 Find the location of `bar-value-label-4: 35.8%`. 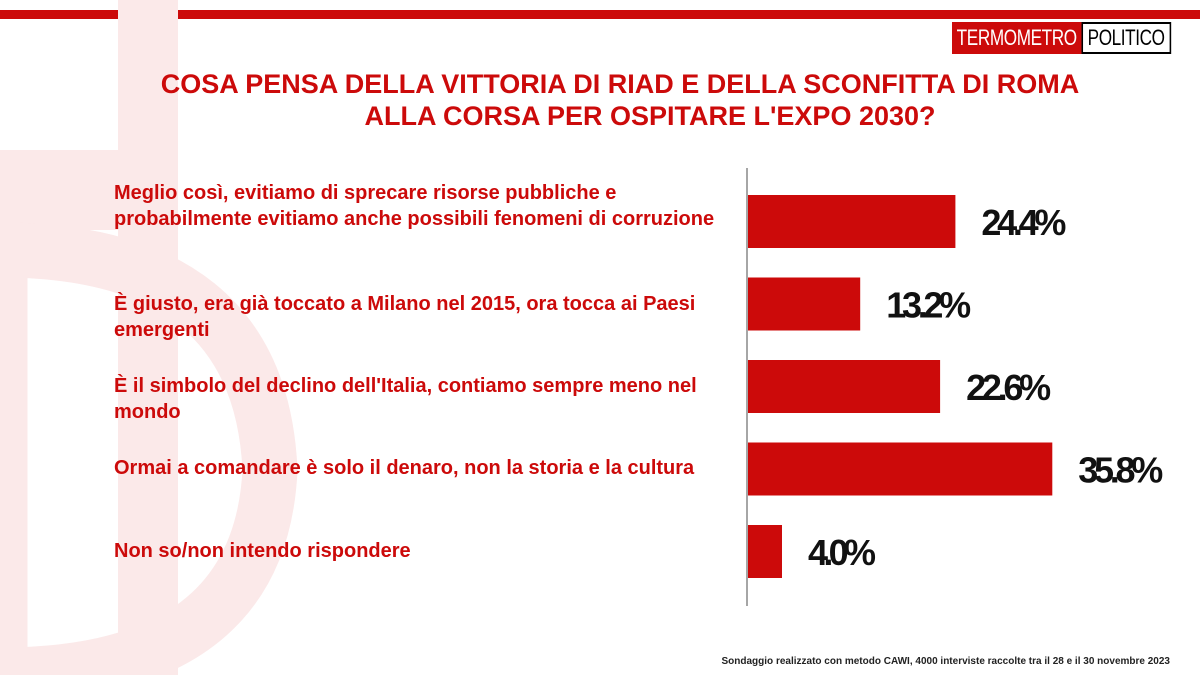

bar-value-label-4: 35.8% is located at coordinates (1120, 470).